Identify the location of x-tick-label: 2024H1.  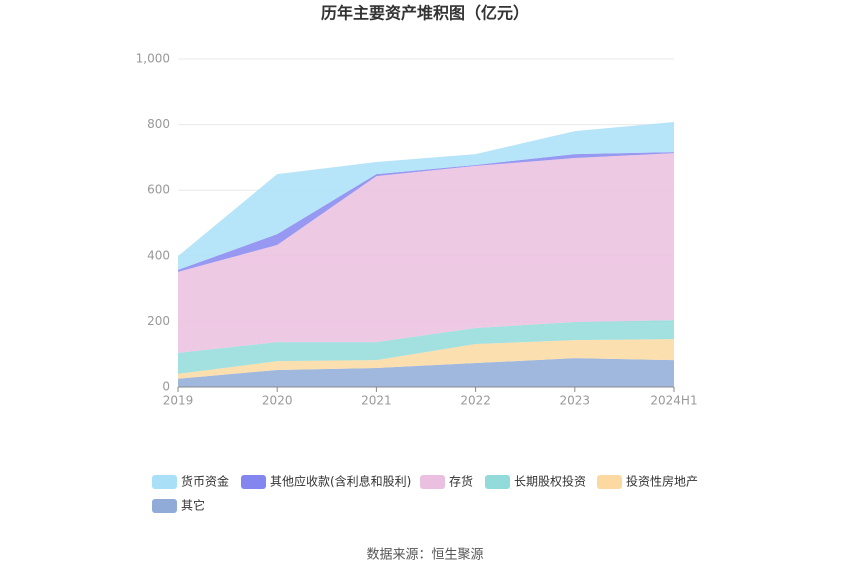
(673, 401).